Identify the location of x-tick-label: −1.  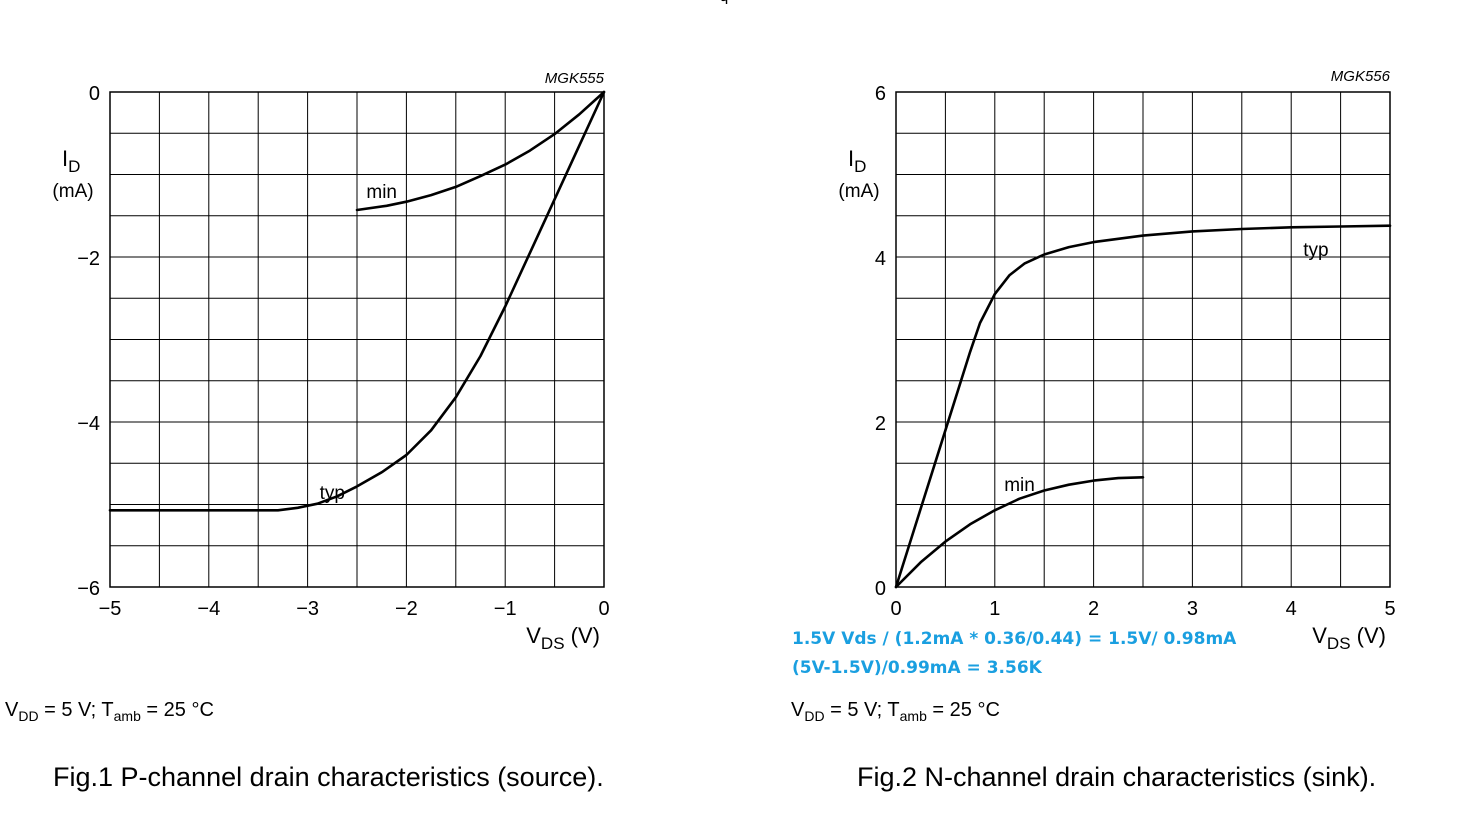
(505, 609).